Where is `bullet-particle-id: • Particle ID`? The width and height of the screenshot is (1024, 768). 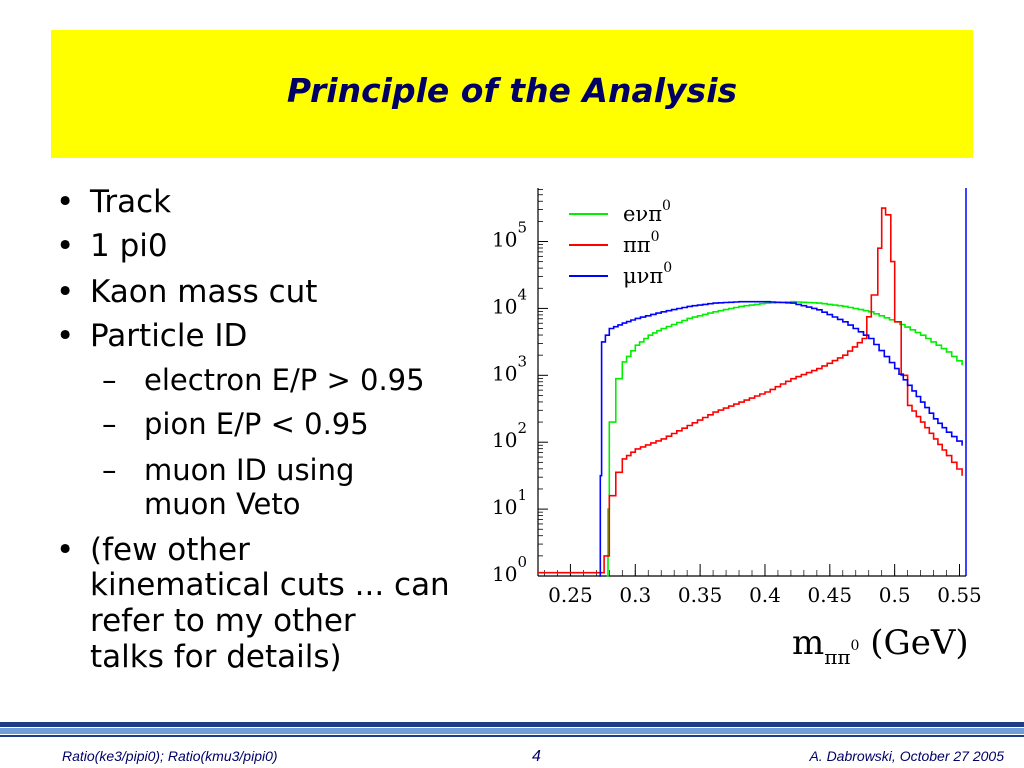
bullet-particle-id: • Particle ID is located at coordinates (151, 336).